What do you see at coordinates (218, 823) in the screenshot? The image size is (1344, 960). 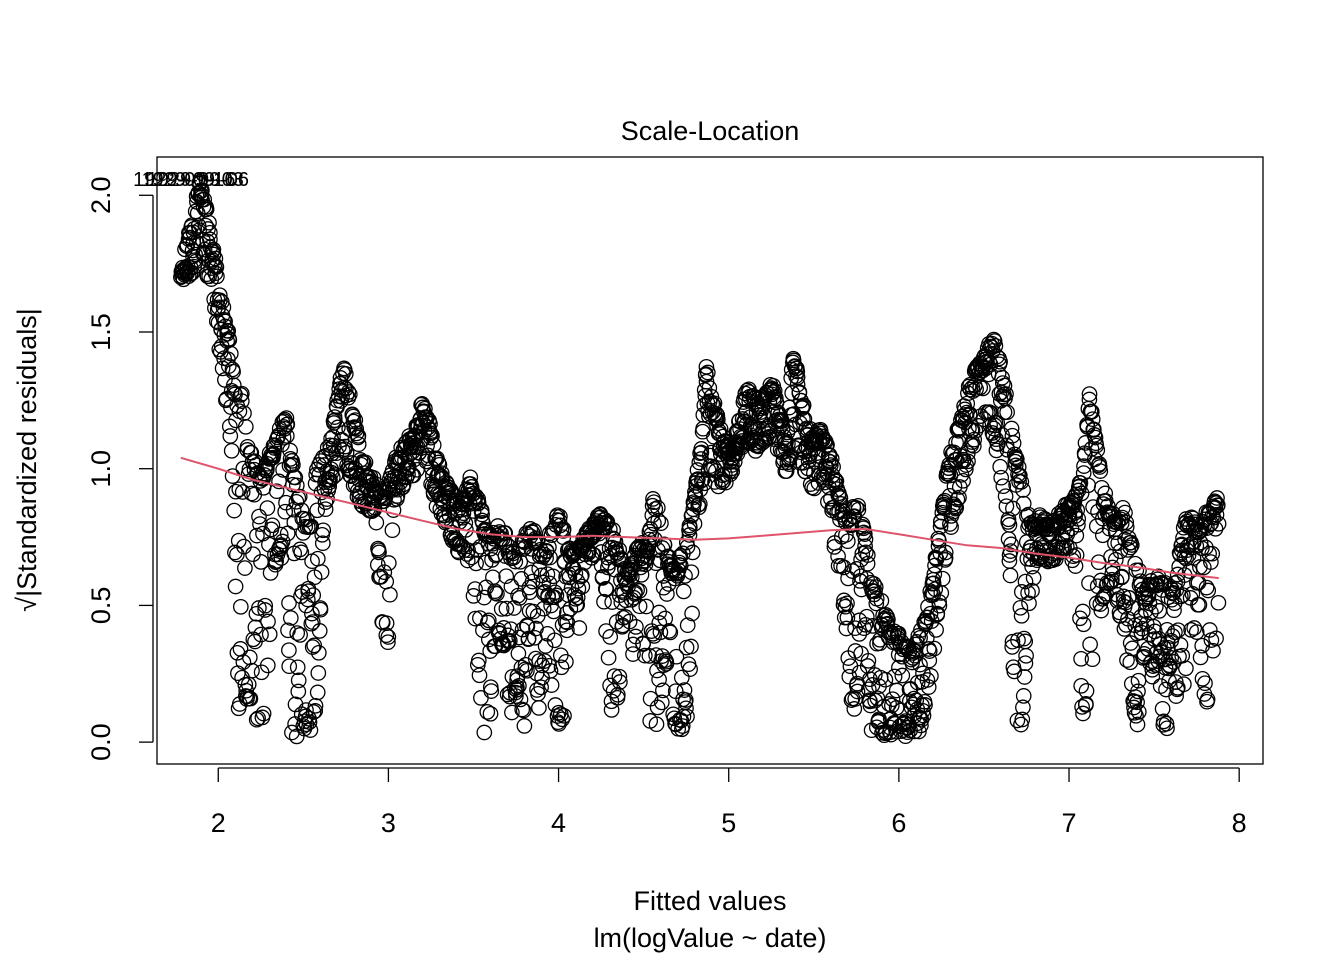 I see `x-tick-label: 2` at bounding box center [218, 823].